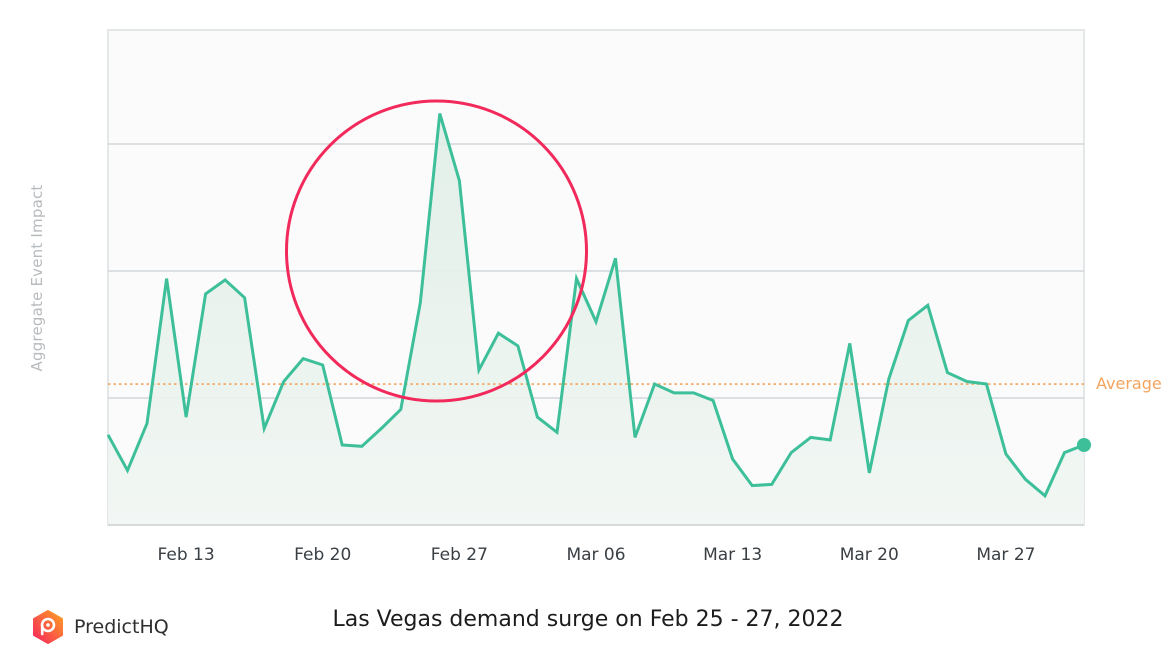 The image size is (1176, 662). I want to click on highlight-circle, so click(436, 251).